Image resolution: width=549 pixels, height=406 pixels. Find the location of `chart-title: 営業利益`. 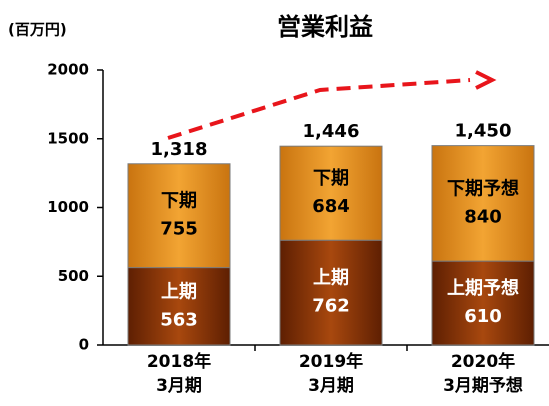

chart-title: 営業利益 is located at coordinates (325, 27).